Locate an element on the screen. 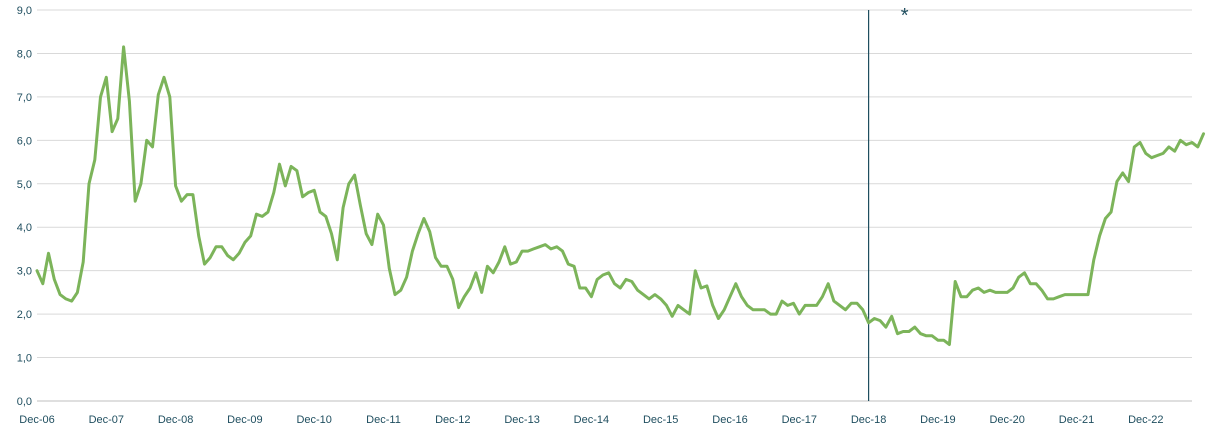 This screenshot has width=1206, height=443. x-tick-label: Dec-08 is located at coordinates (175, 420).